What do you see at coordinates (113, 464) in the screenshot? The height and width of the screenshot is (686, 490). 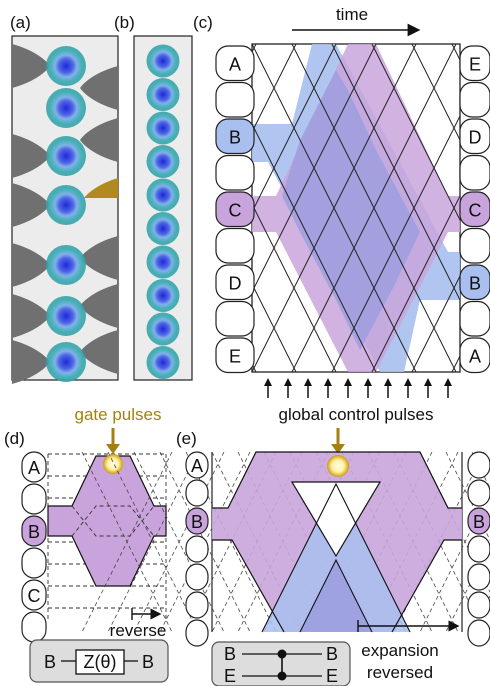 I see `gate-glow` at bounding box center [113, 464].